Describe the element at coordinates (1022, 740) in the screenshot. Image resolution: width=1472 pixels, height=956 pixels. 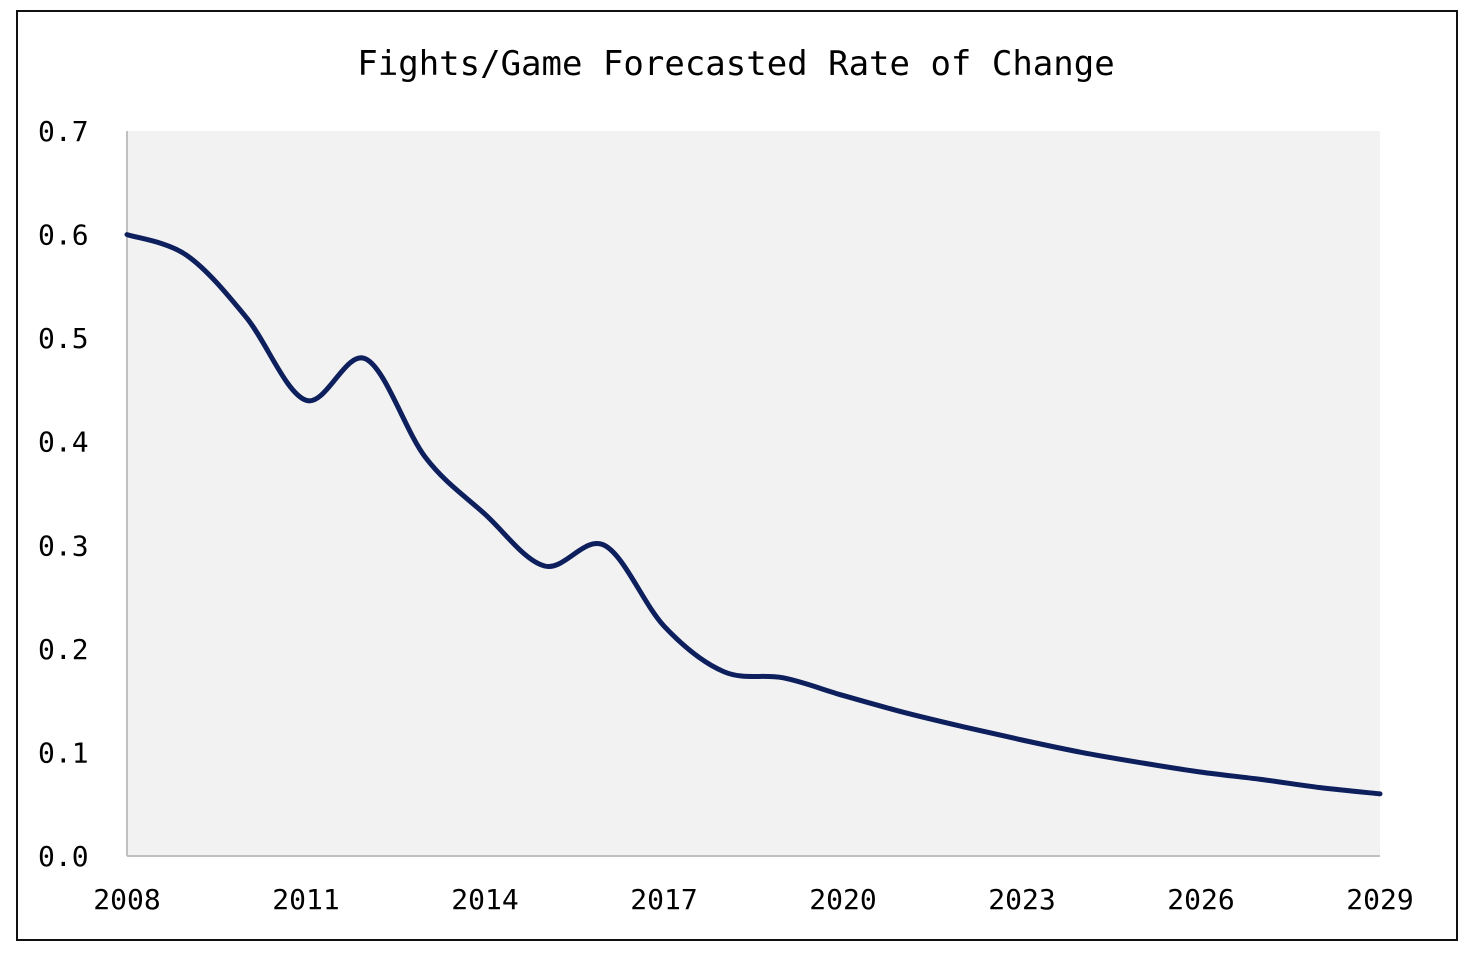
I see `data-point-2023` at that location.